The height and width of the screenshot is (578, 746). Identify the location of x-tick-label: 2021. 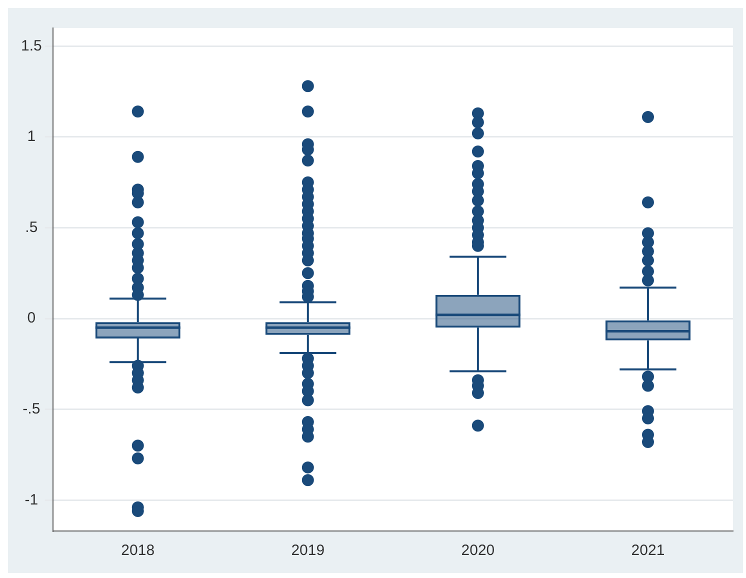
(648, 551).